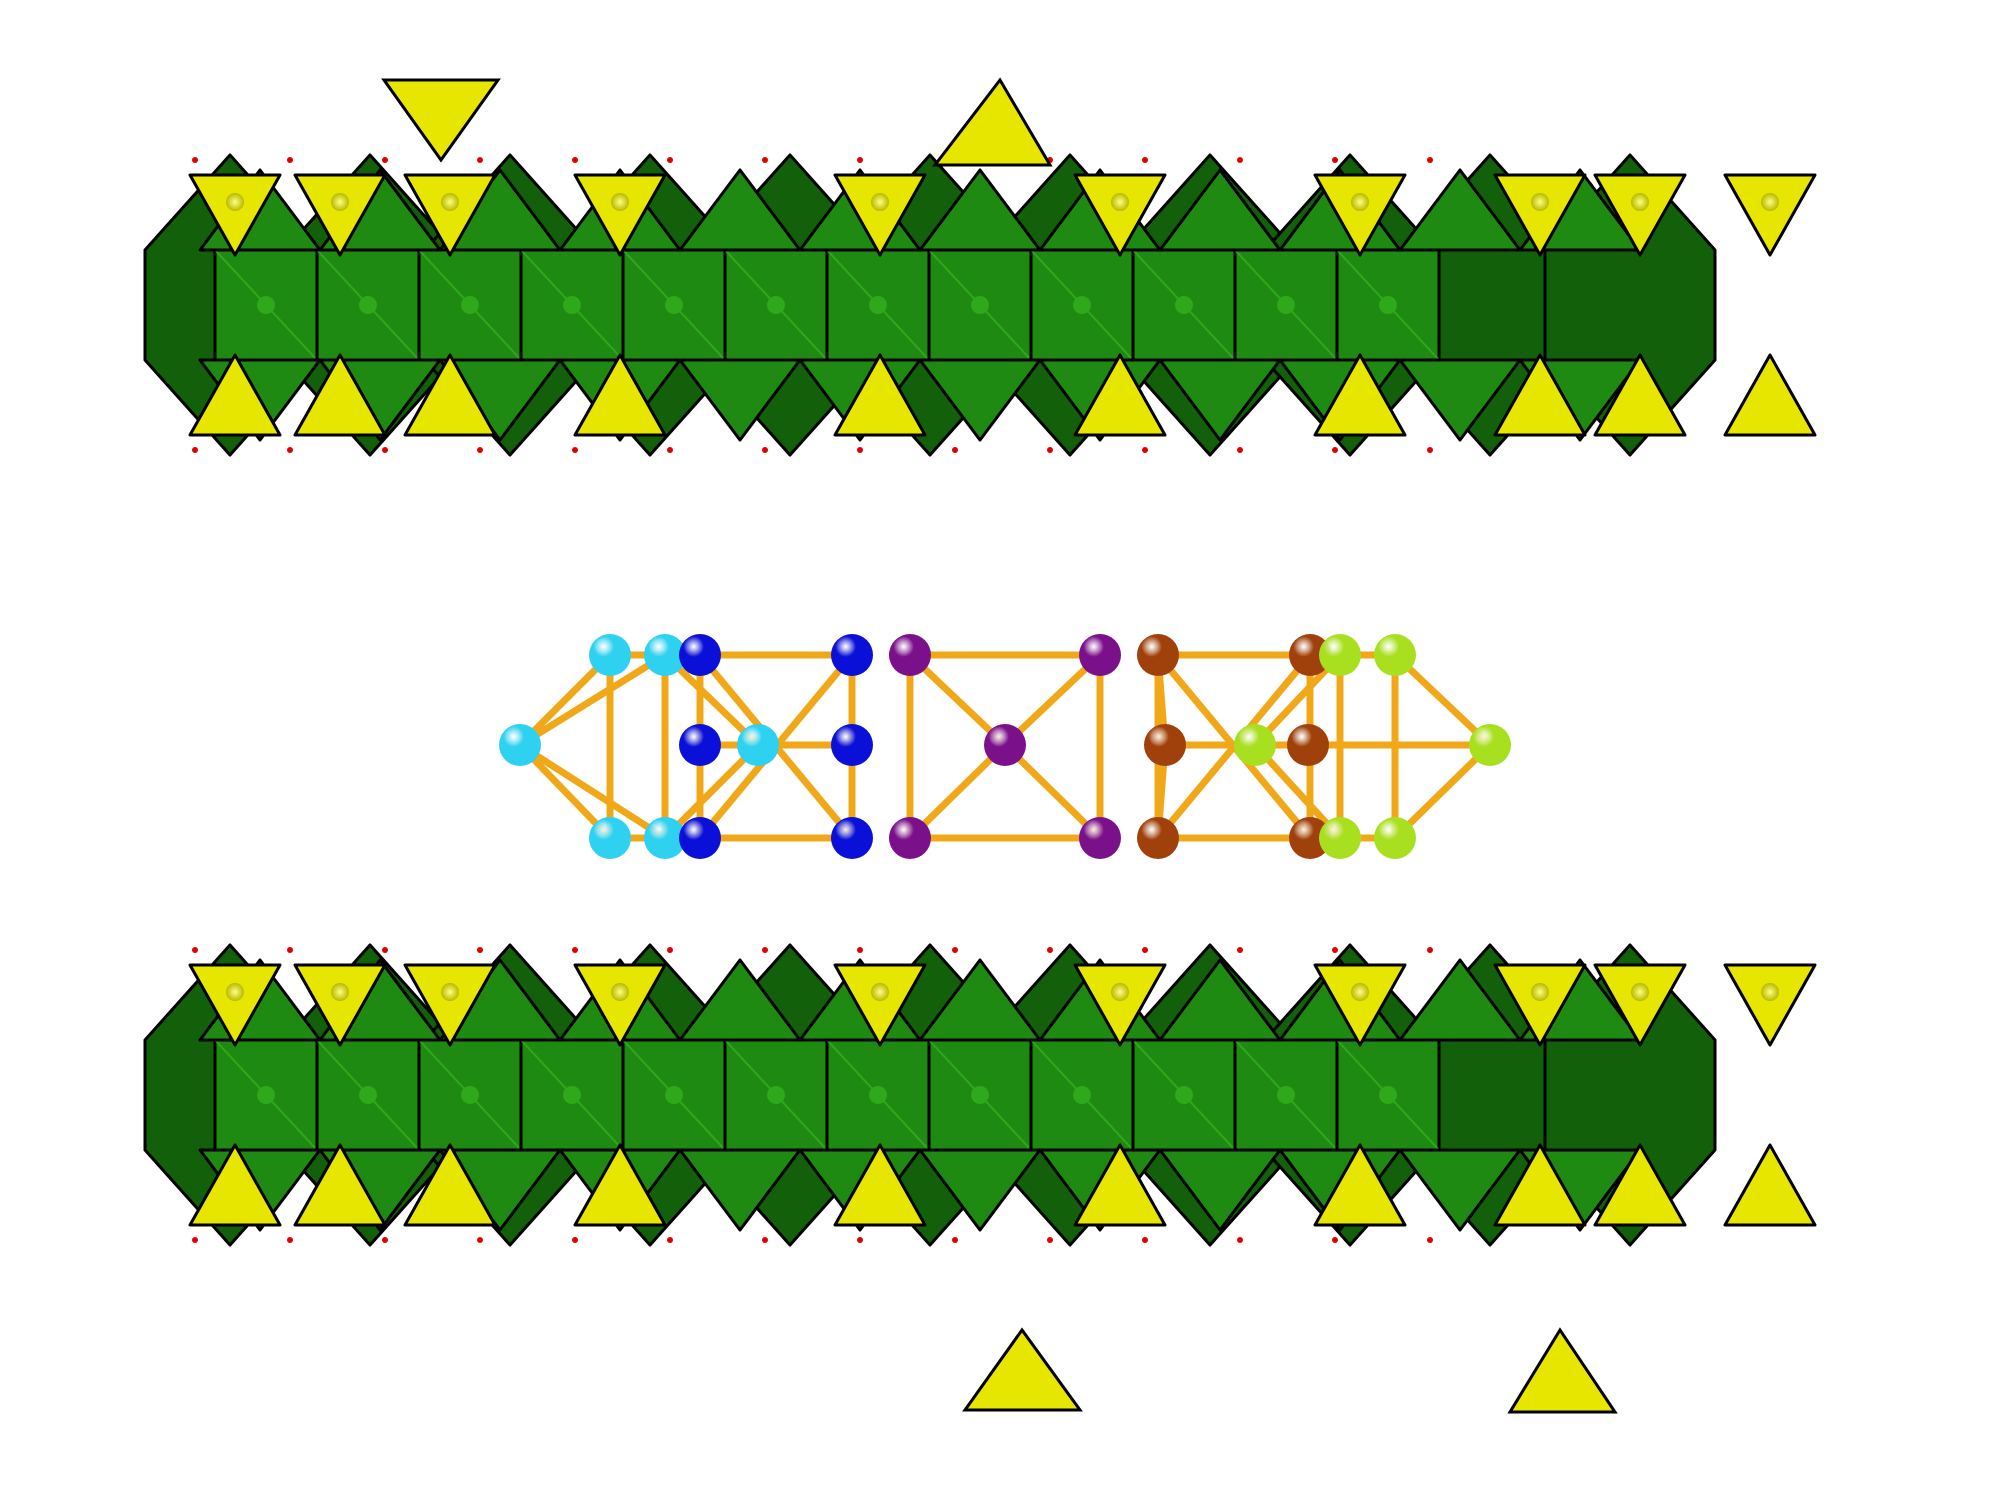  What do you see at coordinates (992, 122) in the screenshot?
I see `apex-tetrahedron` at bounding box center [992, 122].